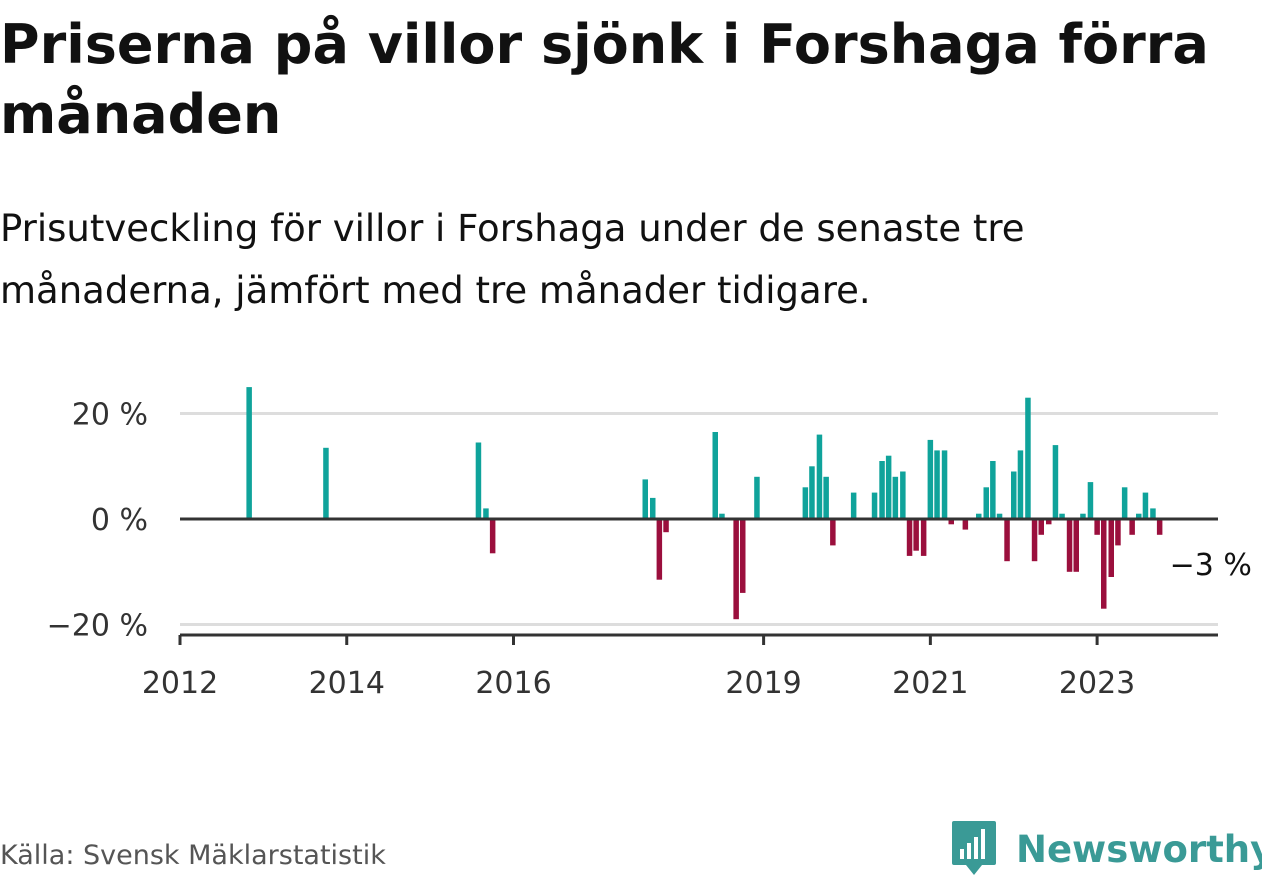 The width and height of the screenshot is (1262, 880). Describe the element at coordinates (513, 683) in the screenshot. I see `x-tick-label: 2016` at that location.